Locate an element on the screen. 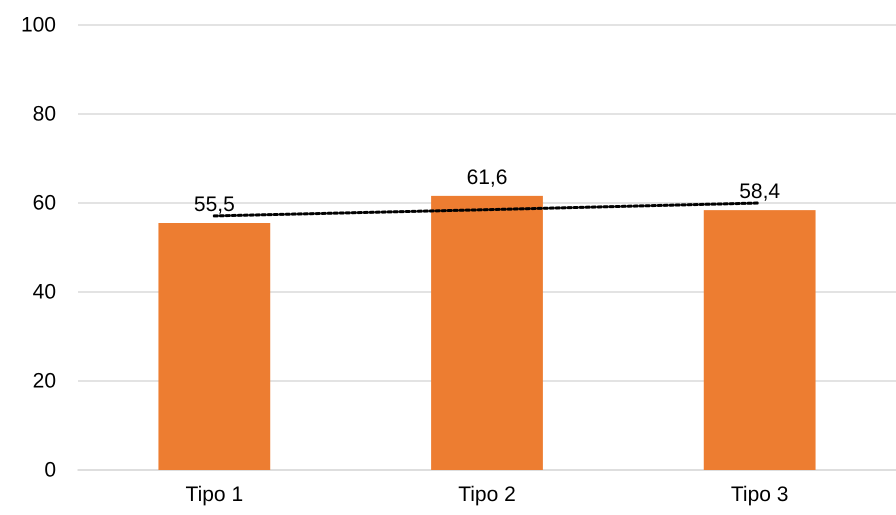  data-label: 61,6 is located at coordinates (487, 177).